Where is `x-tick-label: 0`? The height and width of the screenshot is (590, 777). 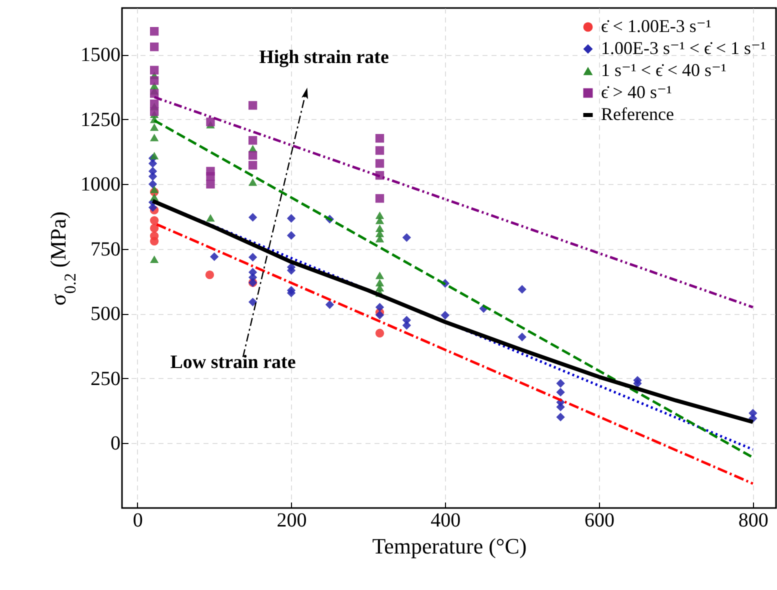 x-tick-label: 0 is located at coordinates (137, 521).